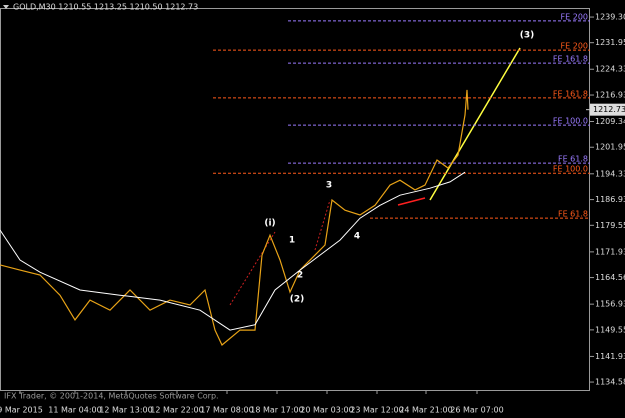 Image resolution: width=625 pixels, height=418 pixels. What do you see at coordinates (610, 225) in the screenshot?
I see `y-tick-label: 1179.55` at bounding box center [610, 225].